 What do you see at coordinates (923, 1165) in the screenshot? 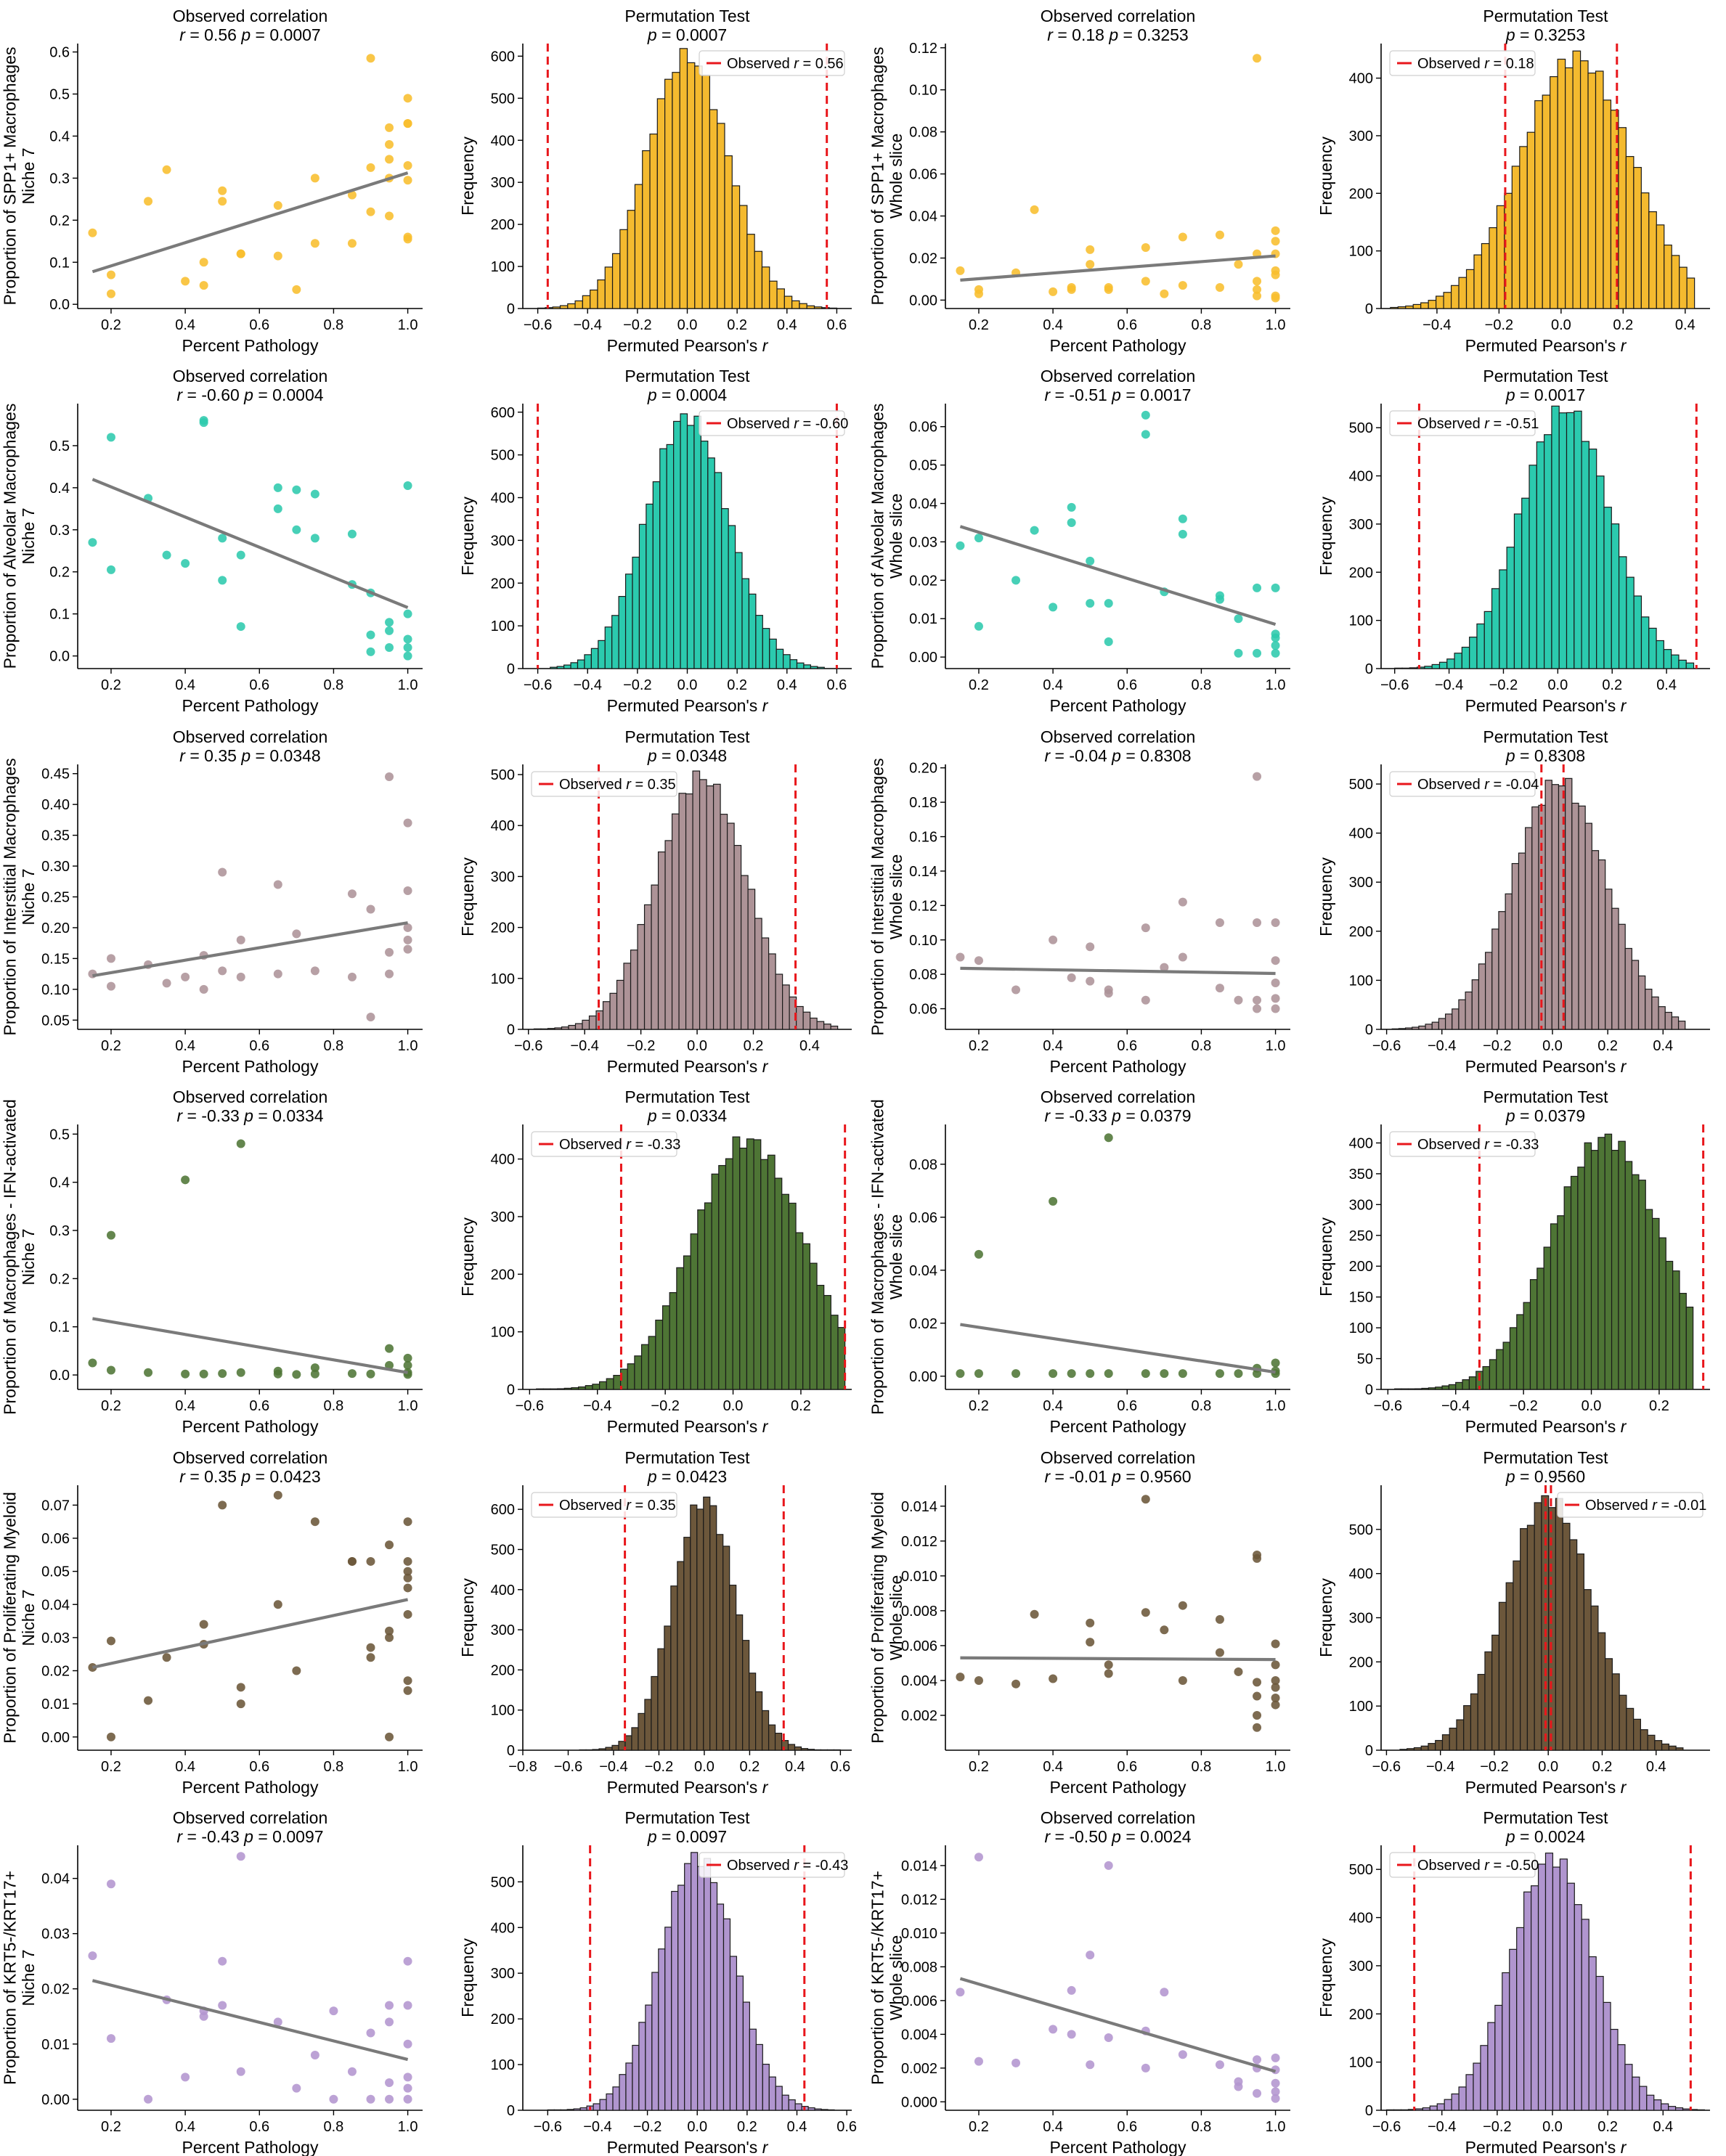
I see `y-tick-label: 0.08` at bounding box center [923, 1165].